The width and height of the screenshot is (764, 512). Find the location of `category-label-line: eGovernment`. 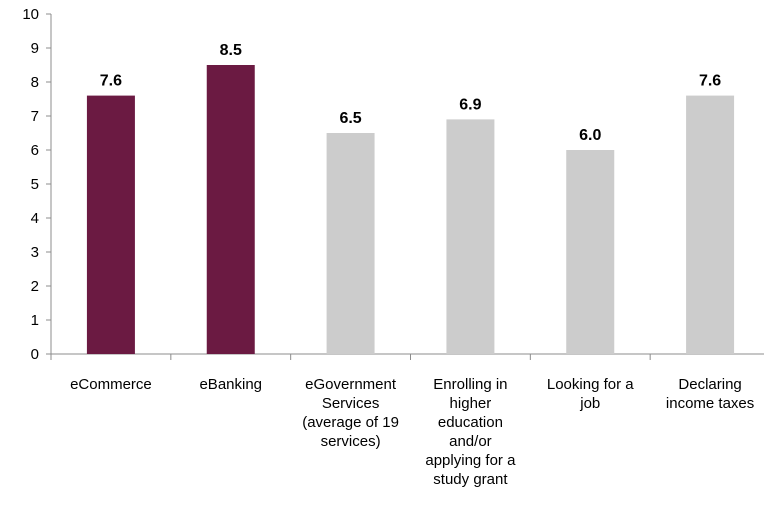

category-label-line: eGovernment is located at coordinates (351, 384).